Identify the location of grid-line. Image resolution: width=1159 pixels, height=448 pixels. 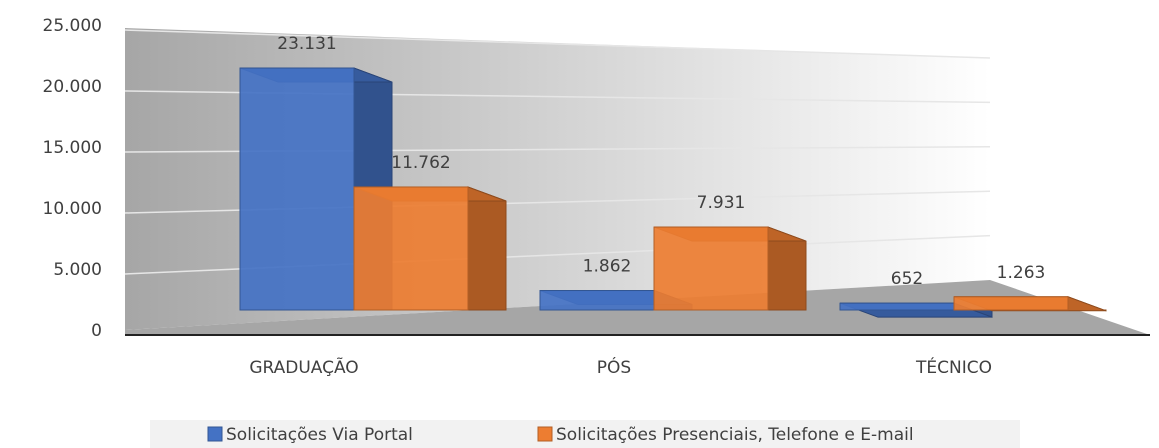
(557, 44).